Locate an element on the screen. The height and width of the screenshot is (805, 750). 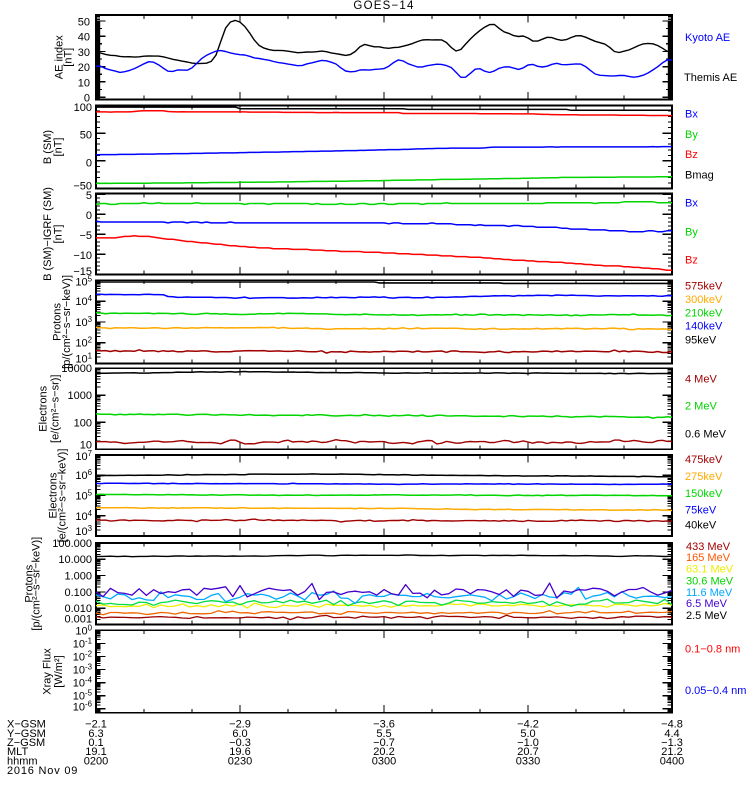
svg-text: 6.5 MeV is located at coordinates (707, 604).